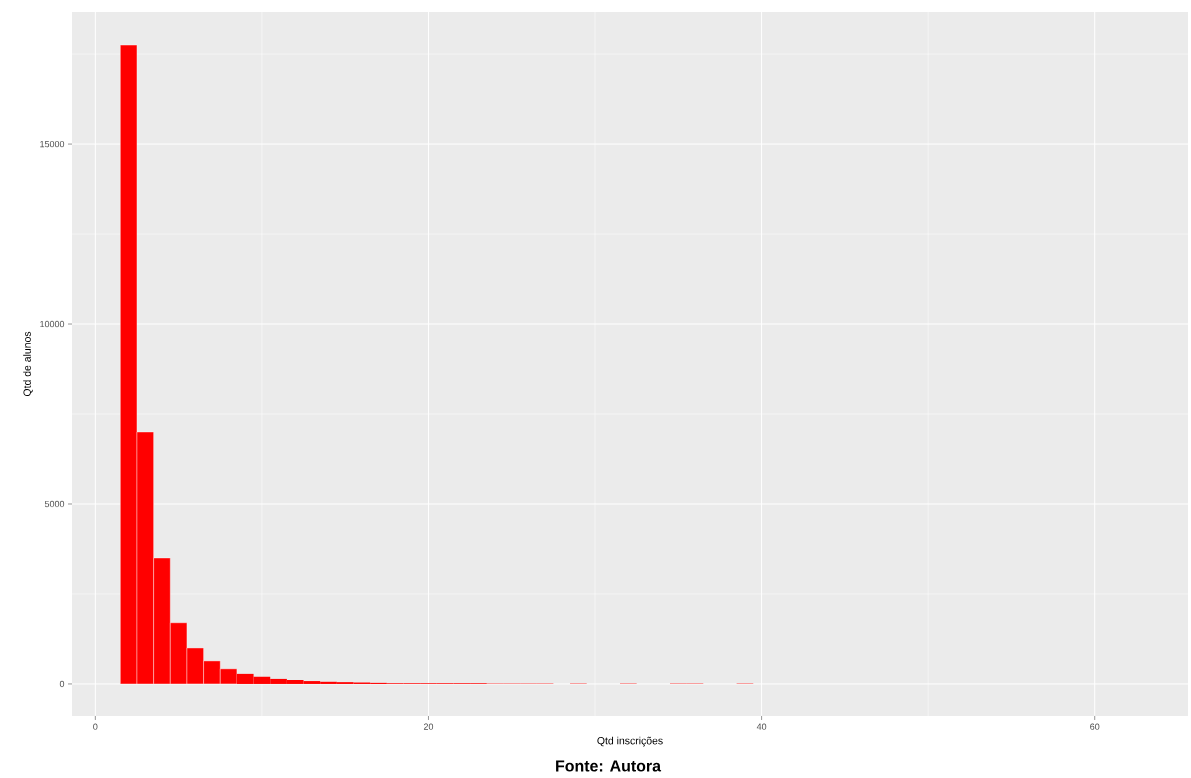 The height and width of the screenshot is (778, 1191). Describe the element at coordinates (761, 726) in the screenshot. I see `x-tick-label: 40` at that location.